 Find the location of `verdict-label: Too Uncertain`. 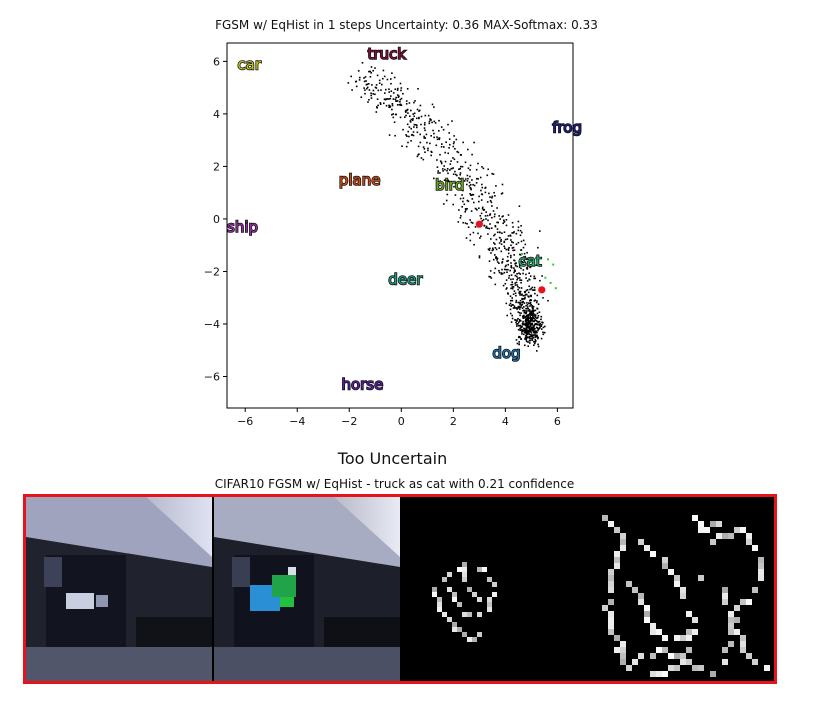

verdict-label: Too Uncertain is located at coordinates (406, 458).